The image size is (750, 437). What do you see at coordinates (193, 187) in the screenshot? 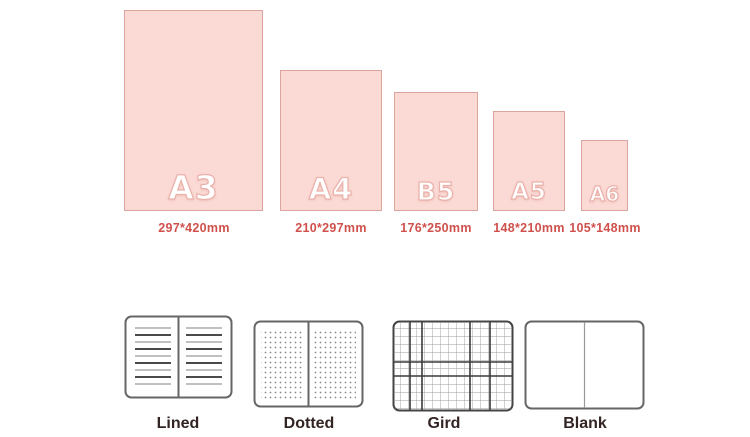
I see `paper-a3-name: A3` at bounding box center [193, 187].